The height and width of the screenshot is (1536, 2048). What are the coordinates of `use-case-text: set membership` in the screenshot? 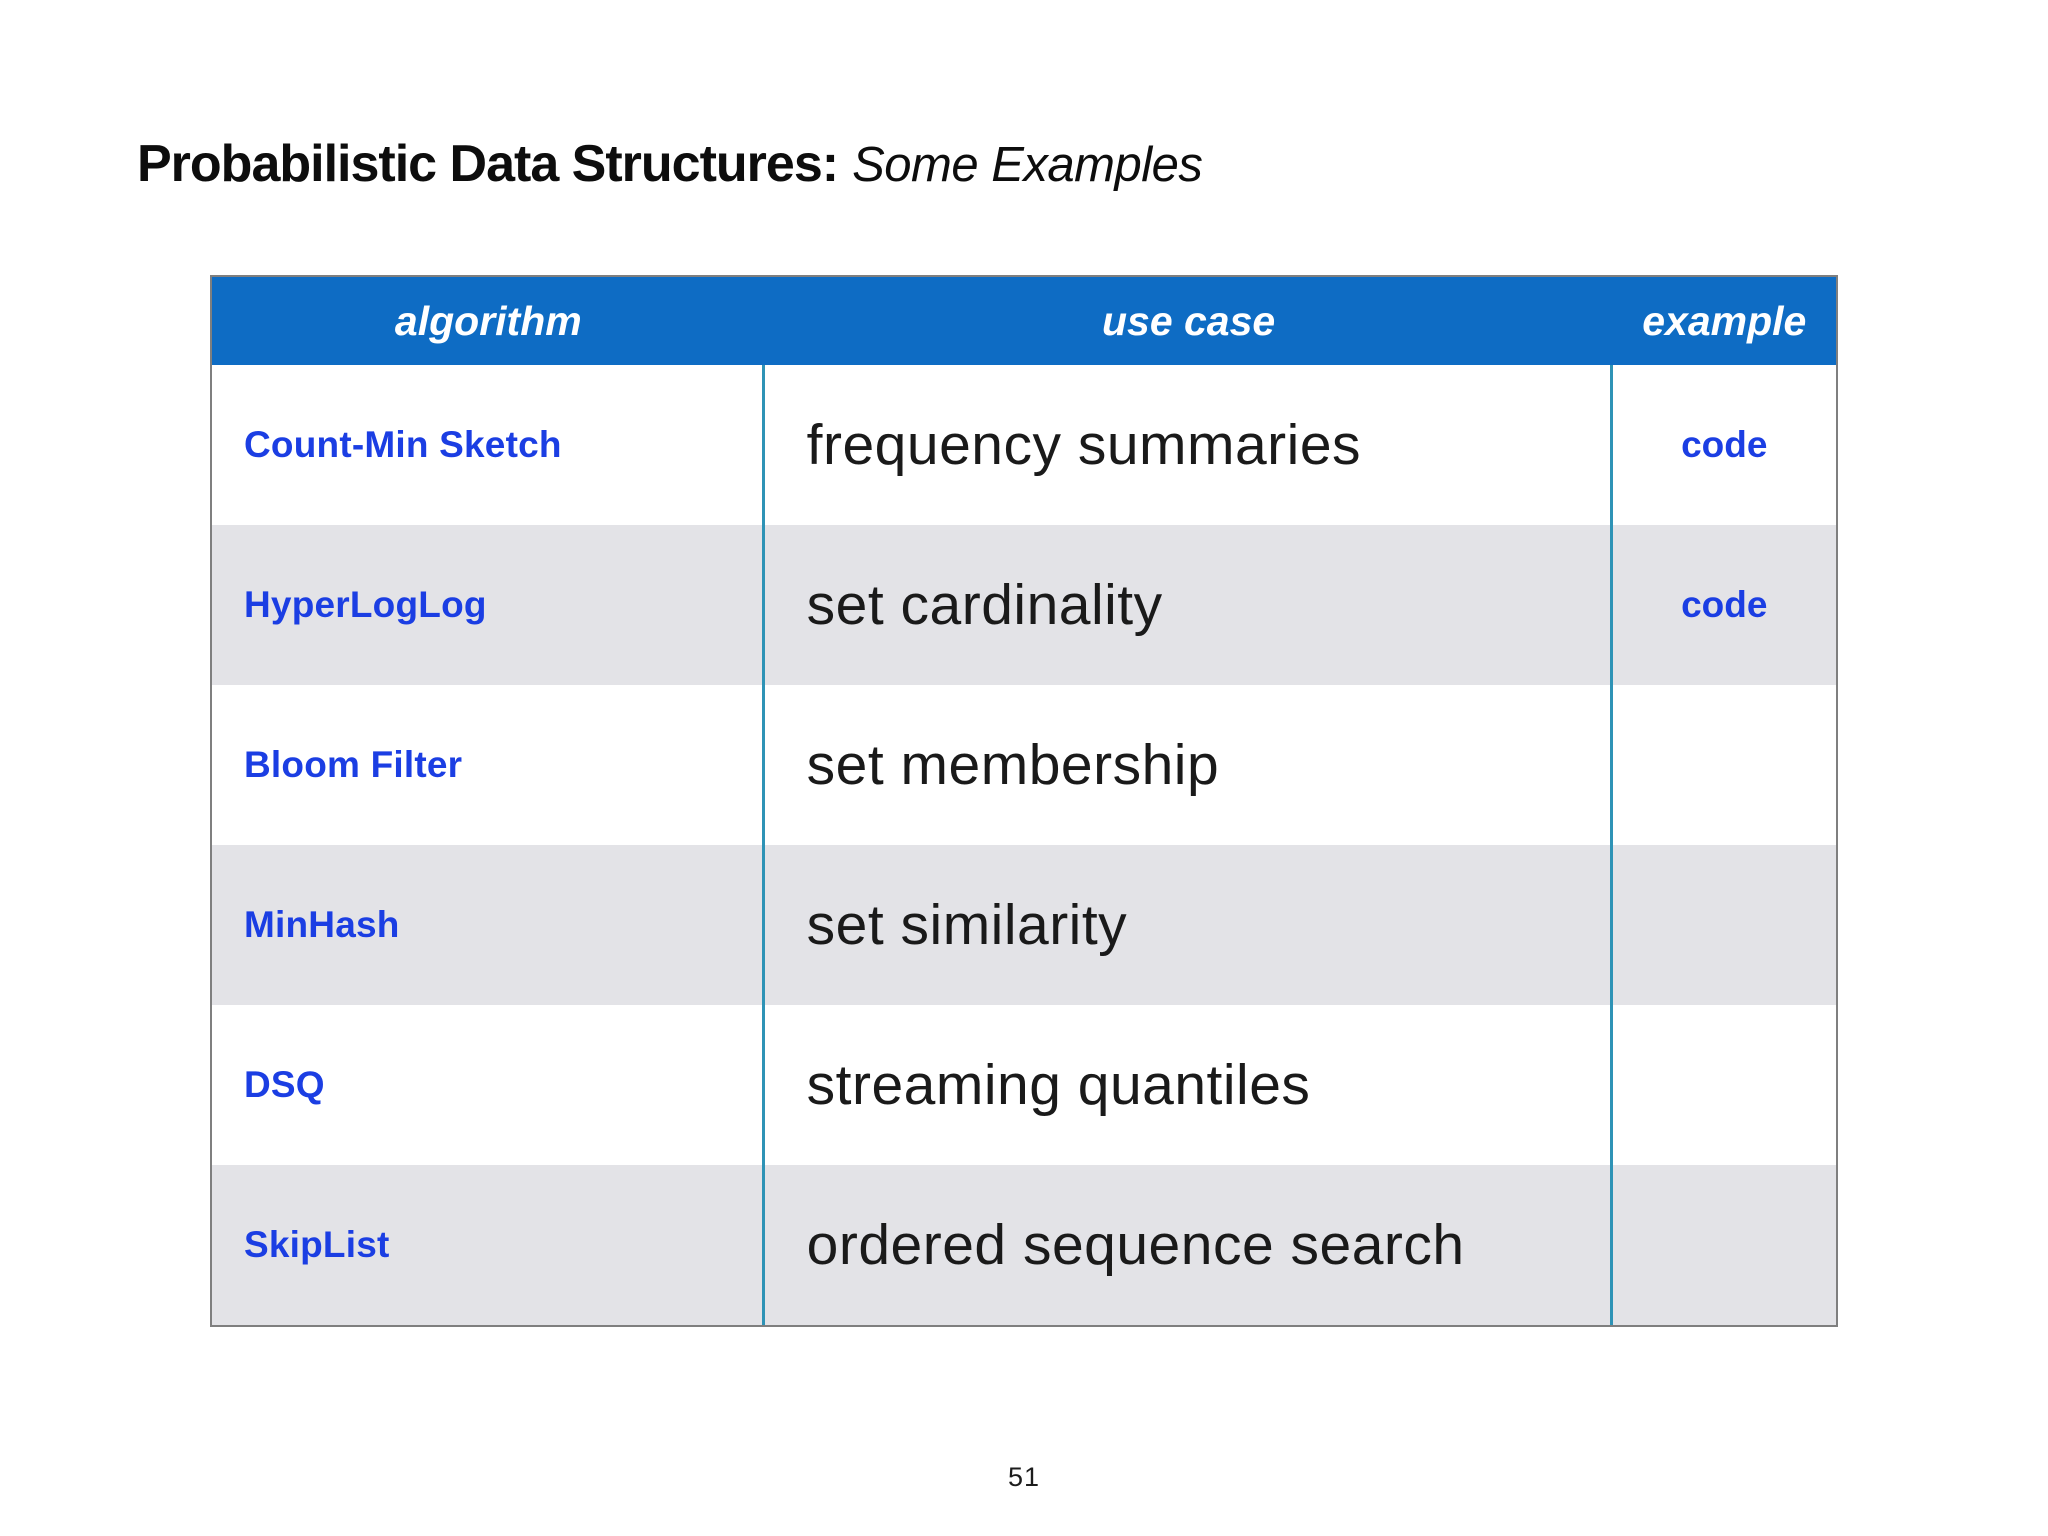 It's located at (1013, 765).